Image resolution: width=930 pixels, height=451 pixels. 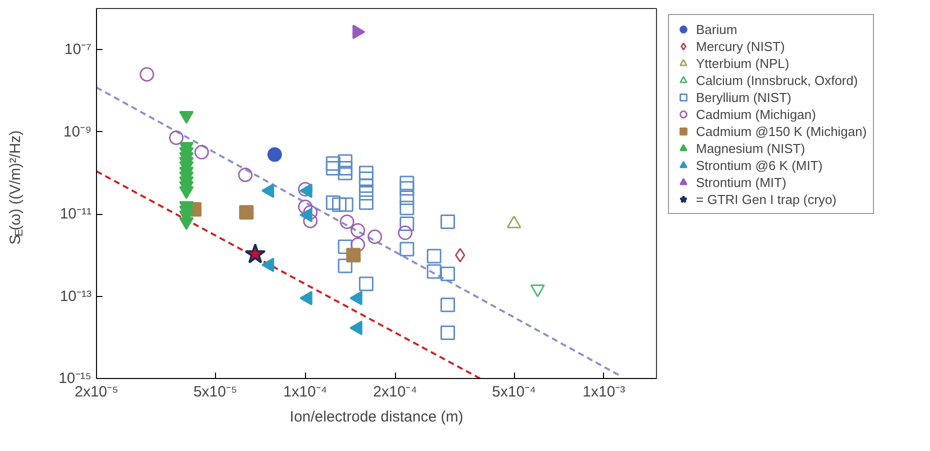 I want to click on legend-label: Strontium (MIT), so click(x=741, y=182).